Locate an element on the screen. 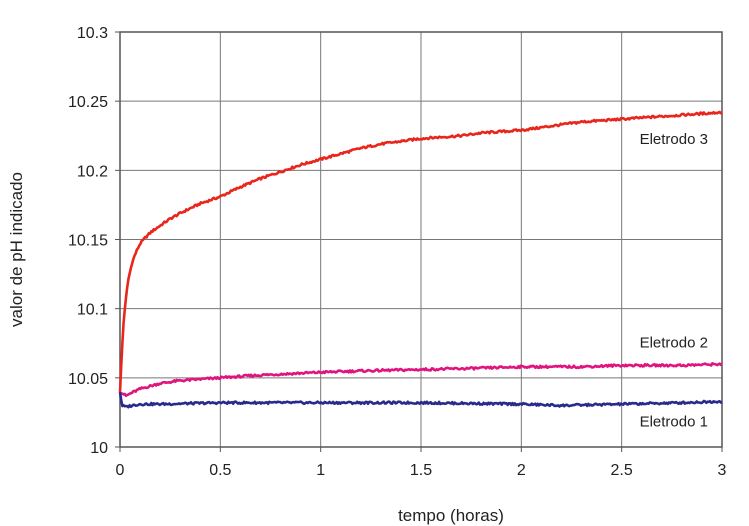  x-tick-label: 2.5 is located at coordinates (622, 470).